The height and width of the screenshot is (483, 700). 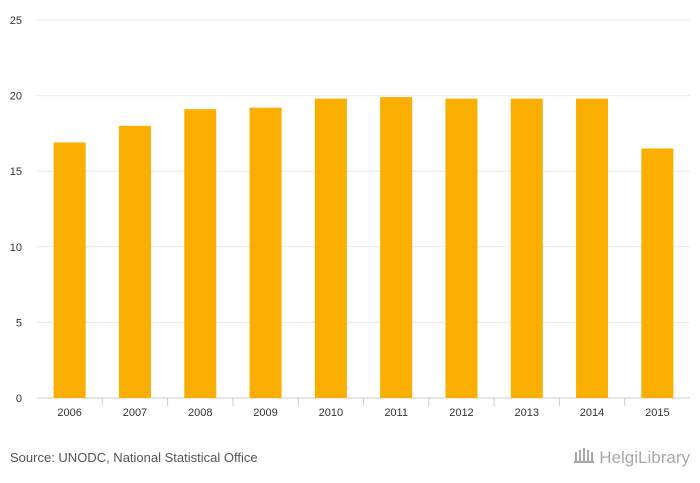 What do you see at coordinates (644, 457) in the screenshot?
I see `brand-name: HelgiLibrary` at bounding box center [644, 457].